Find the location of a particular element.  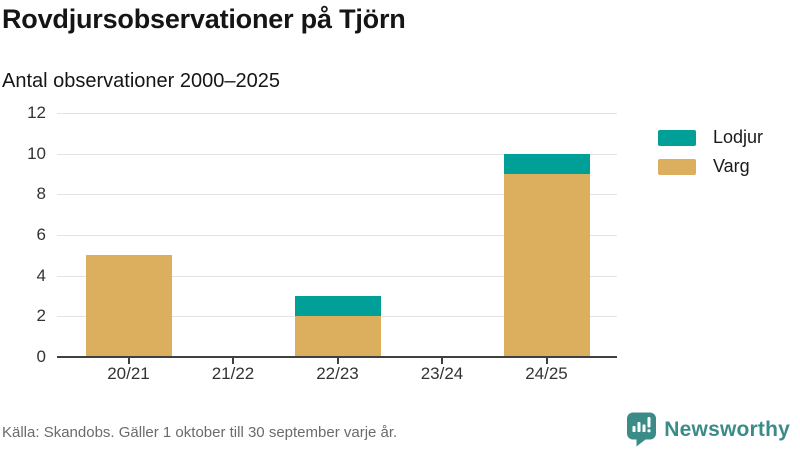

x-axis-tick-labels: 20/21 21/22 22/23 23/24 24/25 is located at coordinates (337, 376).